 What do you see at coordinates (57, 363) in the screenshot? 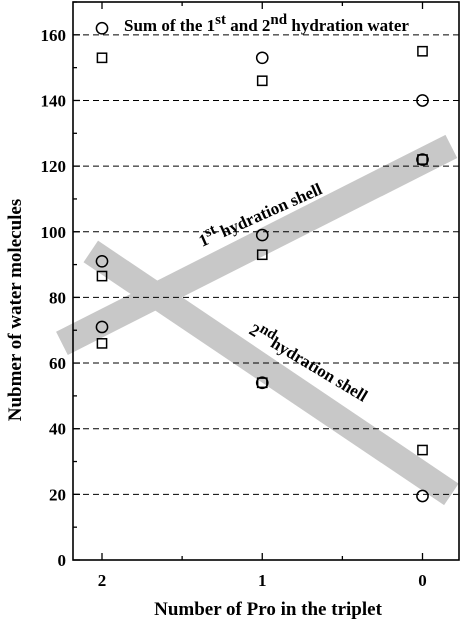
I see `y-tick-label: 60` at bounding box center [57, 363].